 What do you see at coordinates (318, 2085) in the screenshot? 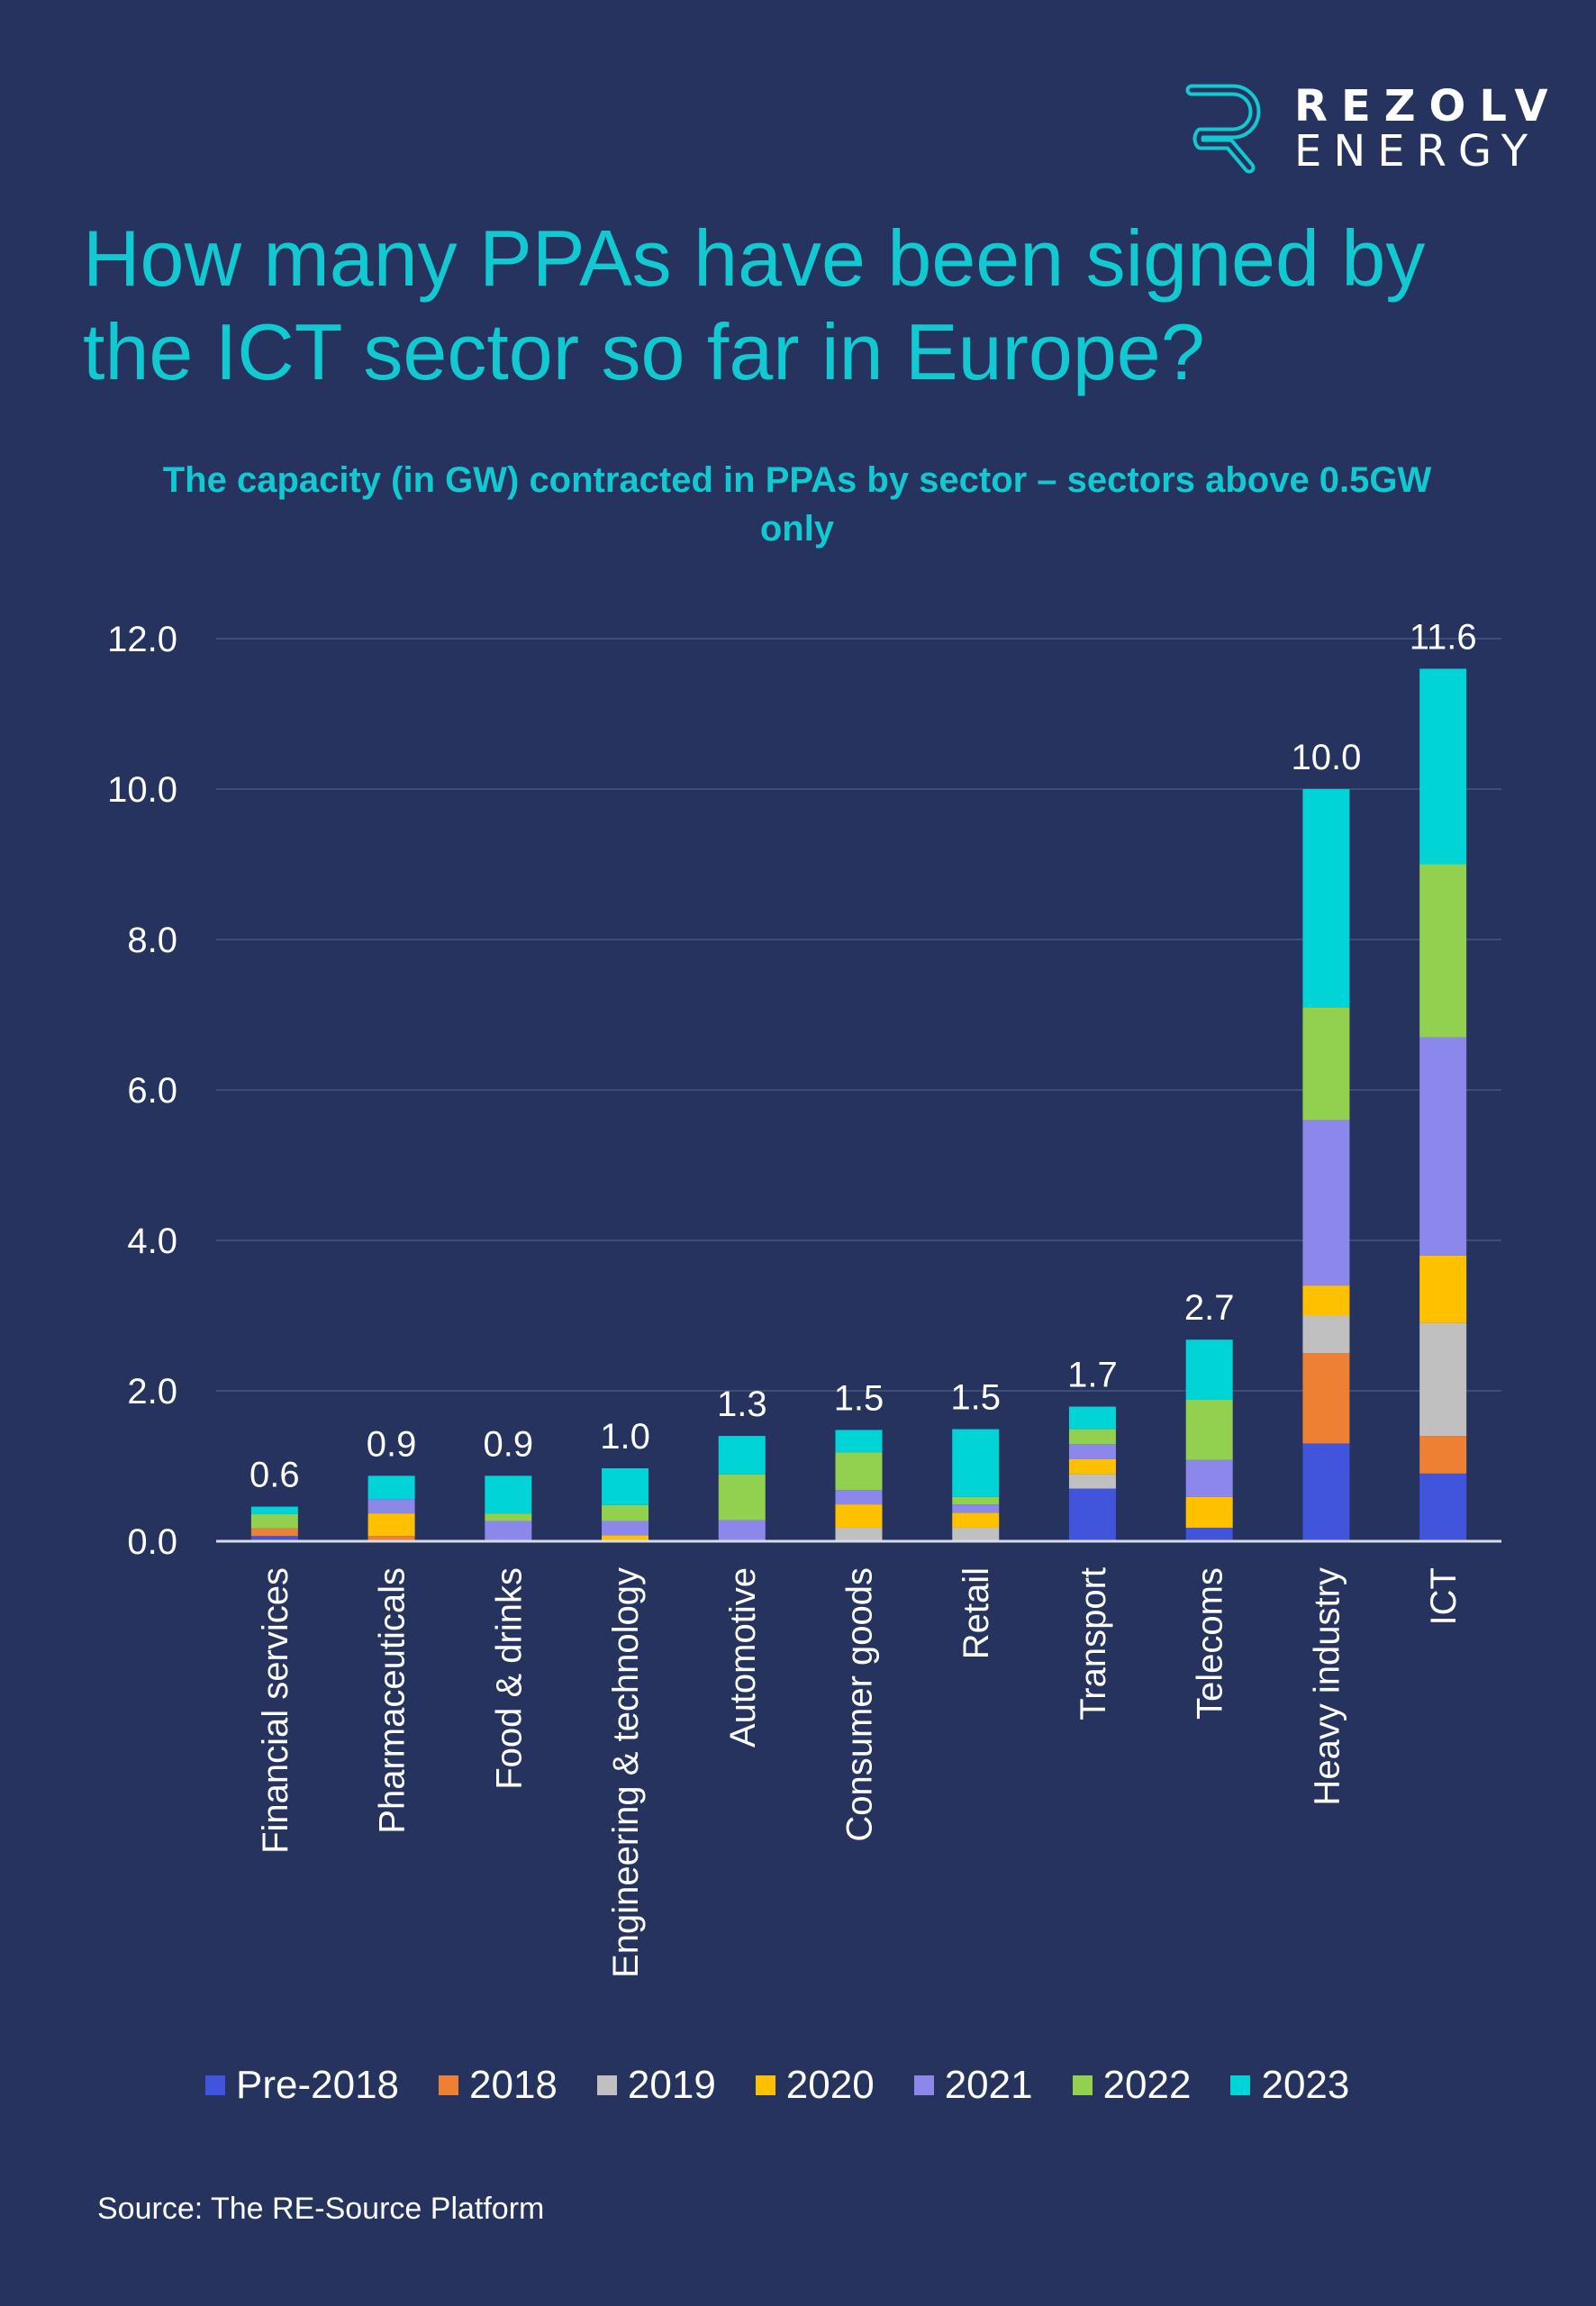
I see `legend-label: Pre-2018` at bounding box center [318, 2085].